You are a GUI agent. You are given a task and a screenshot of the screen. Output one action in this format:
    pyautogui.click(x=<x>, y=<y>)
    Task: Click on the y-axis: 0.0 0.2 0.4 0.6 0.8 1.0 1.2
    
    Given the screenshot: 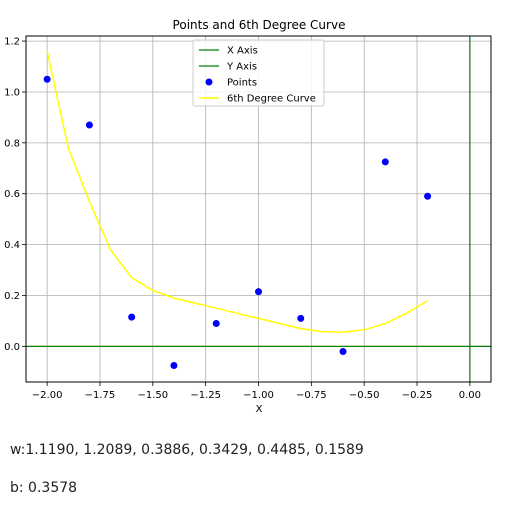 What is the action you would take?
    pyautogui.click(x=15, y=195)
    